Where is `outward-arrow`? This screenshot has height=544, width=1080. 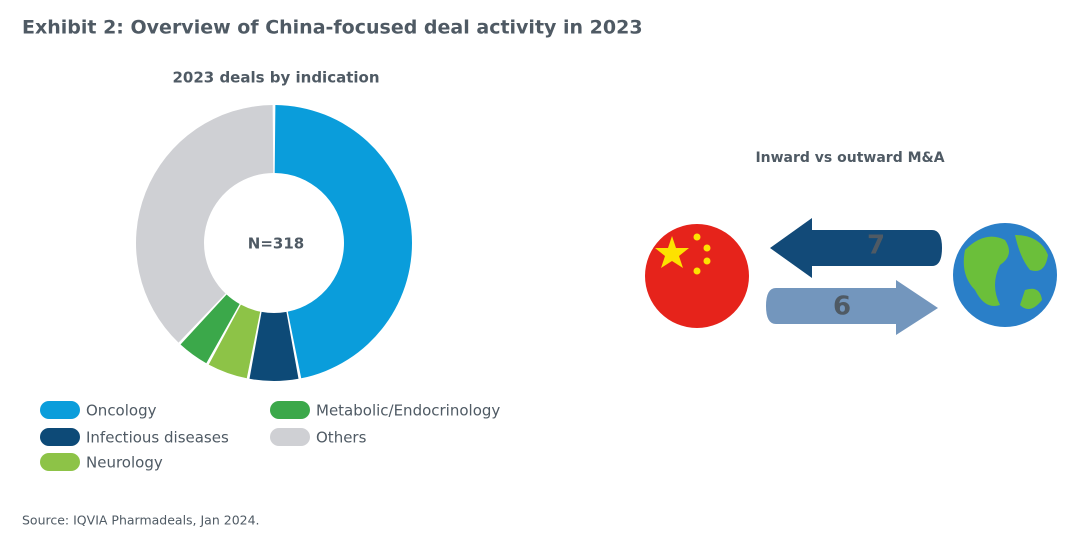 outward-arrow is located at coordinates (852, 307).